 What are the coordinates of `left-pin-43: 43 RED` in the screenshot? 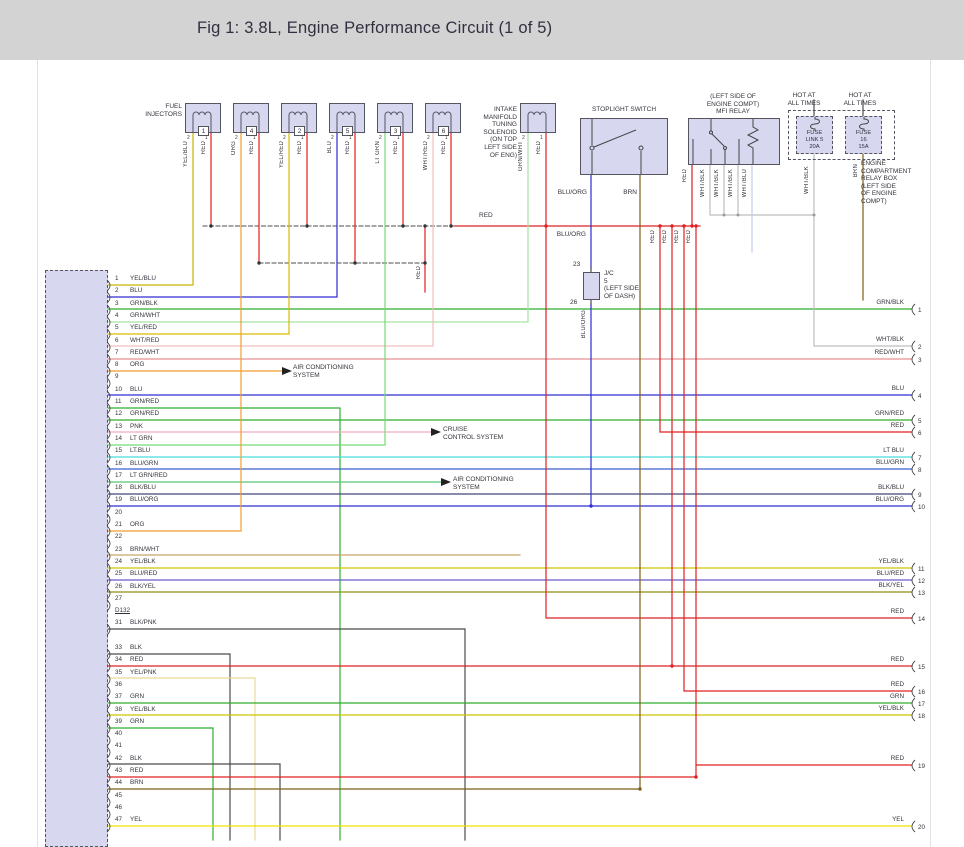 It's located at (151, 775).